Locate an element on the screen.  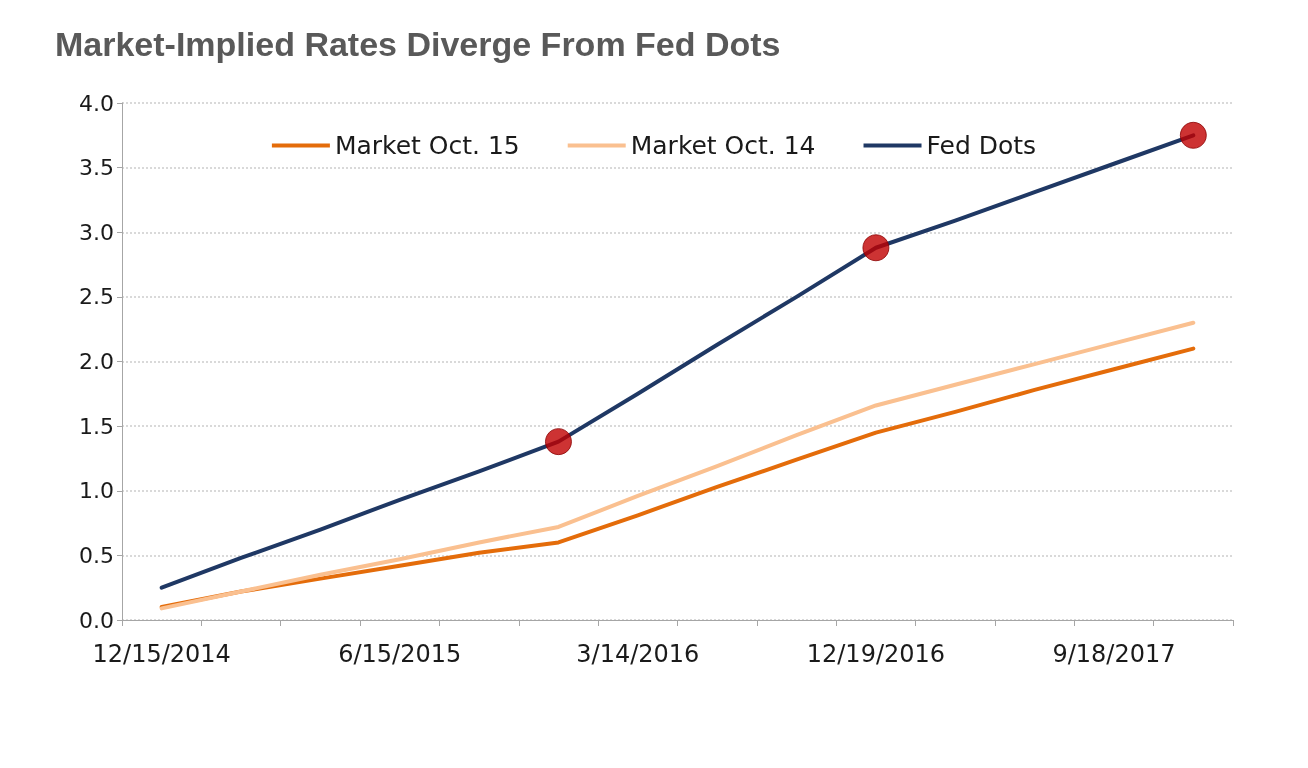
y-tick-label: 1.0 is located at coordinates (96, 491).